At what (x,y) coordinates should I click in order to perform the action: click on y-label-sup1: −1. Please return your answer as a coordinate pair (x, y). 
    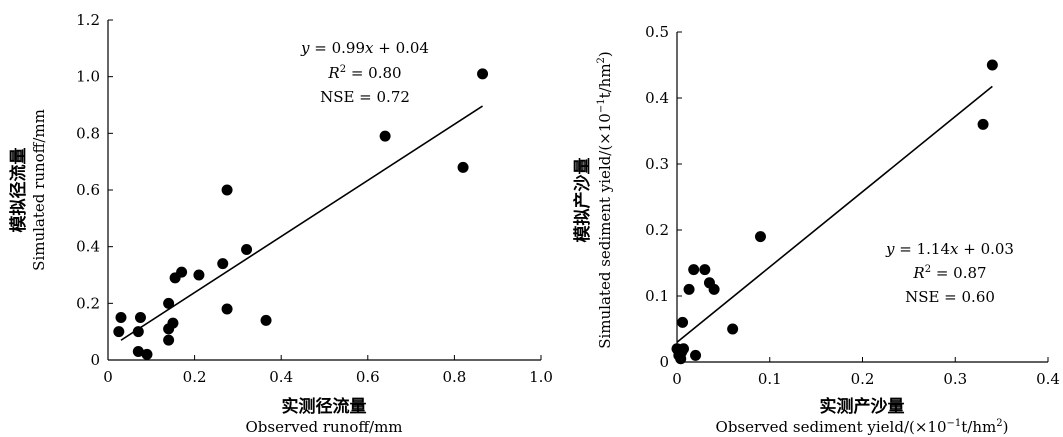
    Looking at the image, I should click on (601, 105).